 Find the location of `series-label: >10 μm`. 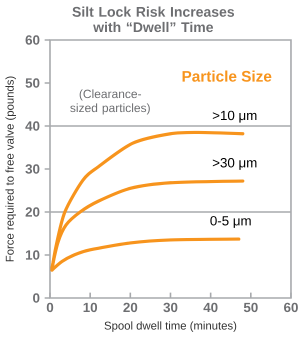

series-label: >10 μm is located at coordinates (234, 116).